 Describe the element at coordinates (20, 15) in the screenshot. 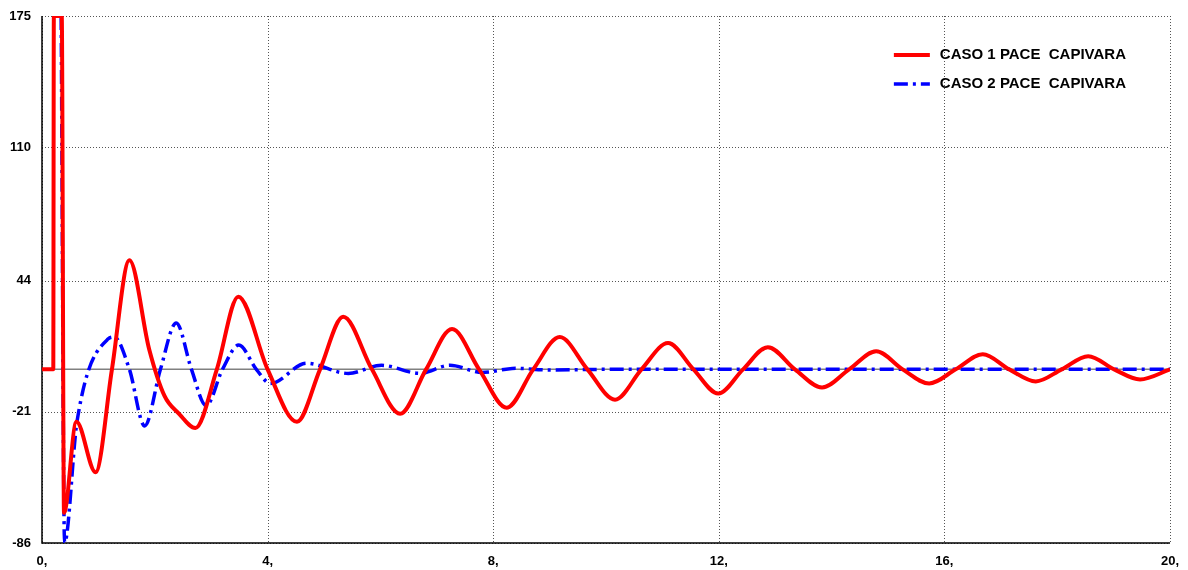

I see `y-tick-label: 175` at that location.